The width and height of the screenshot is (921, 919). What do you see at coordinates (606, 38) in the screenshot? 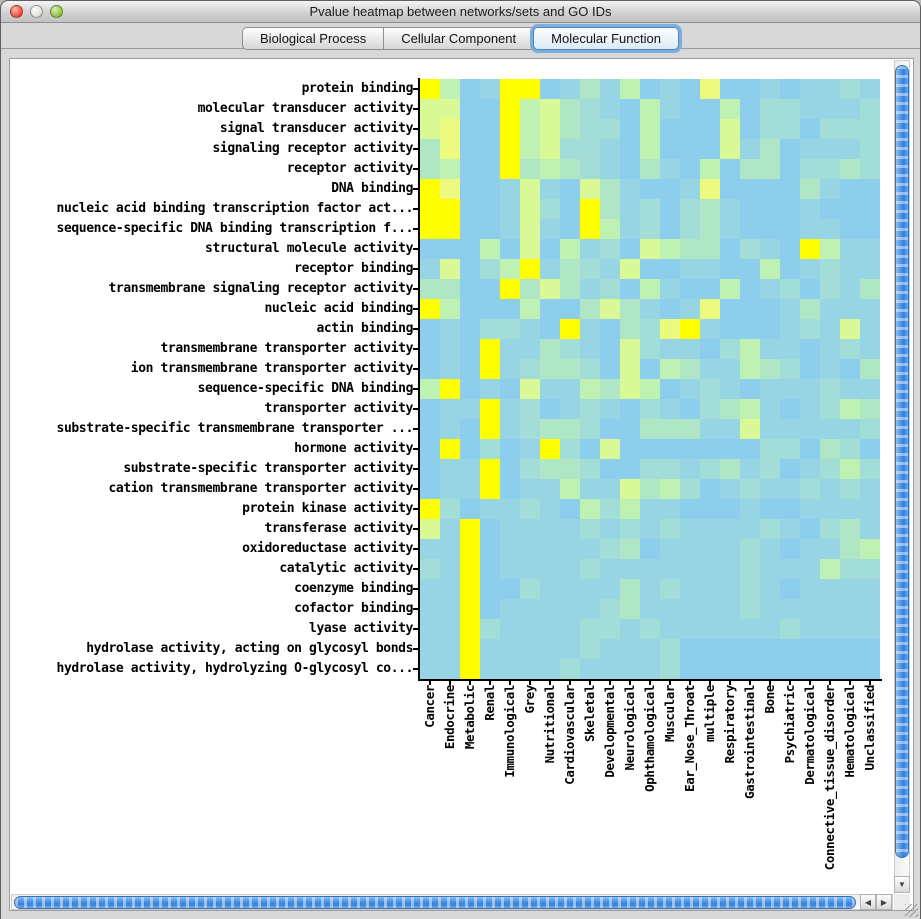
I see `tab-molecular-function: Molecular Function` at bounding box center [606, 38].